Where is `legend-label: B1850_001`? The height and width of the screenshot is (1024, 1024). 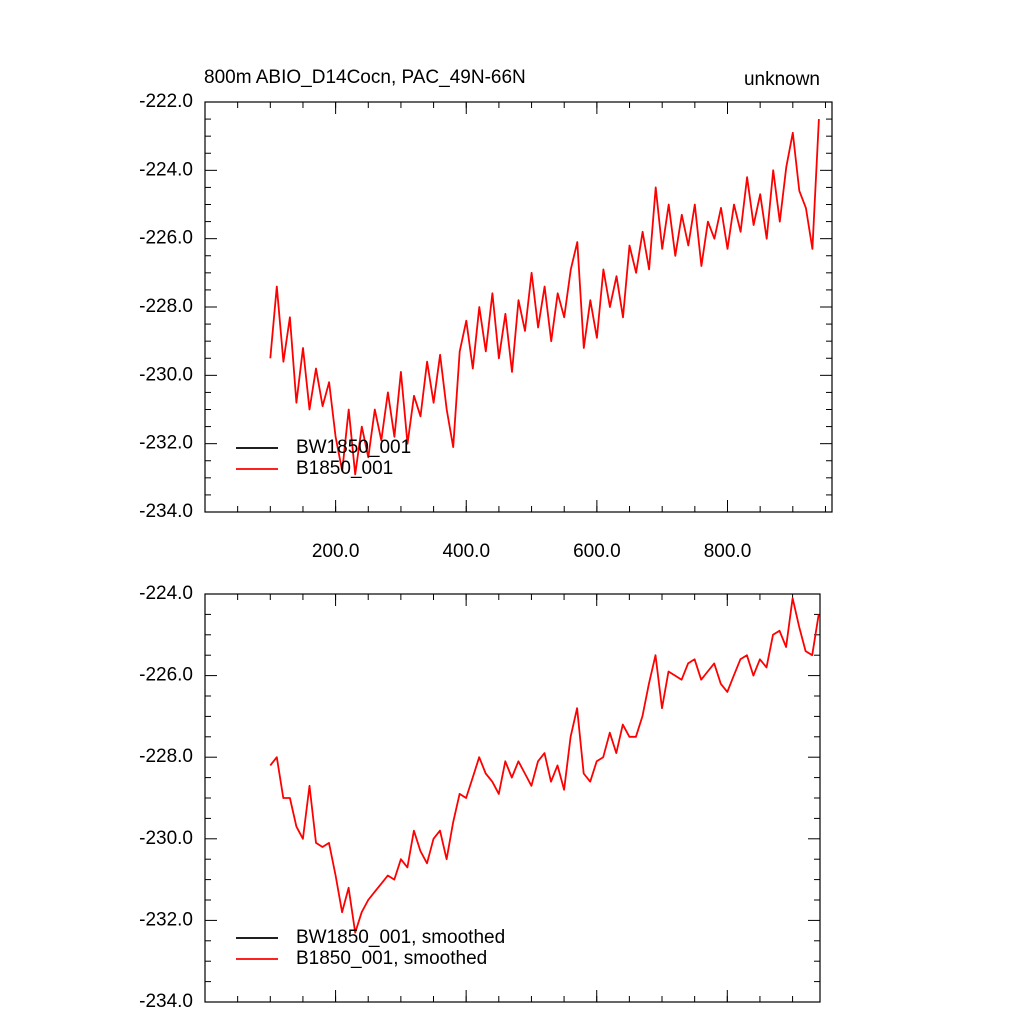
legend-label: B1850_001 is located at coordinates (344, 468).